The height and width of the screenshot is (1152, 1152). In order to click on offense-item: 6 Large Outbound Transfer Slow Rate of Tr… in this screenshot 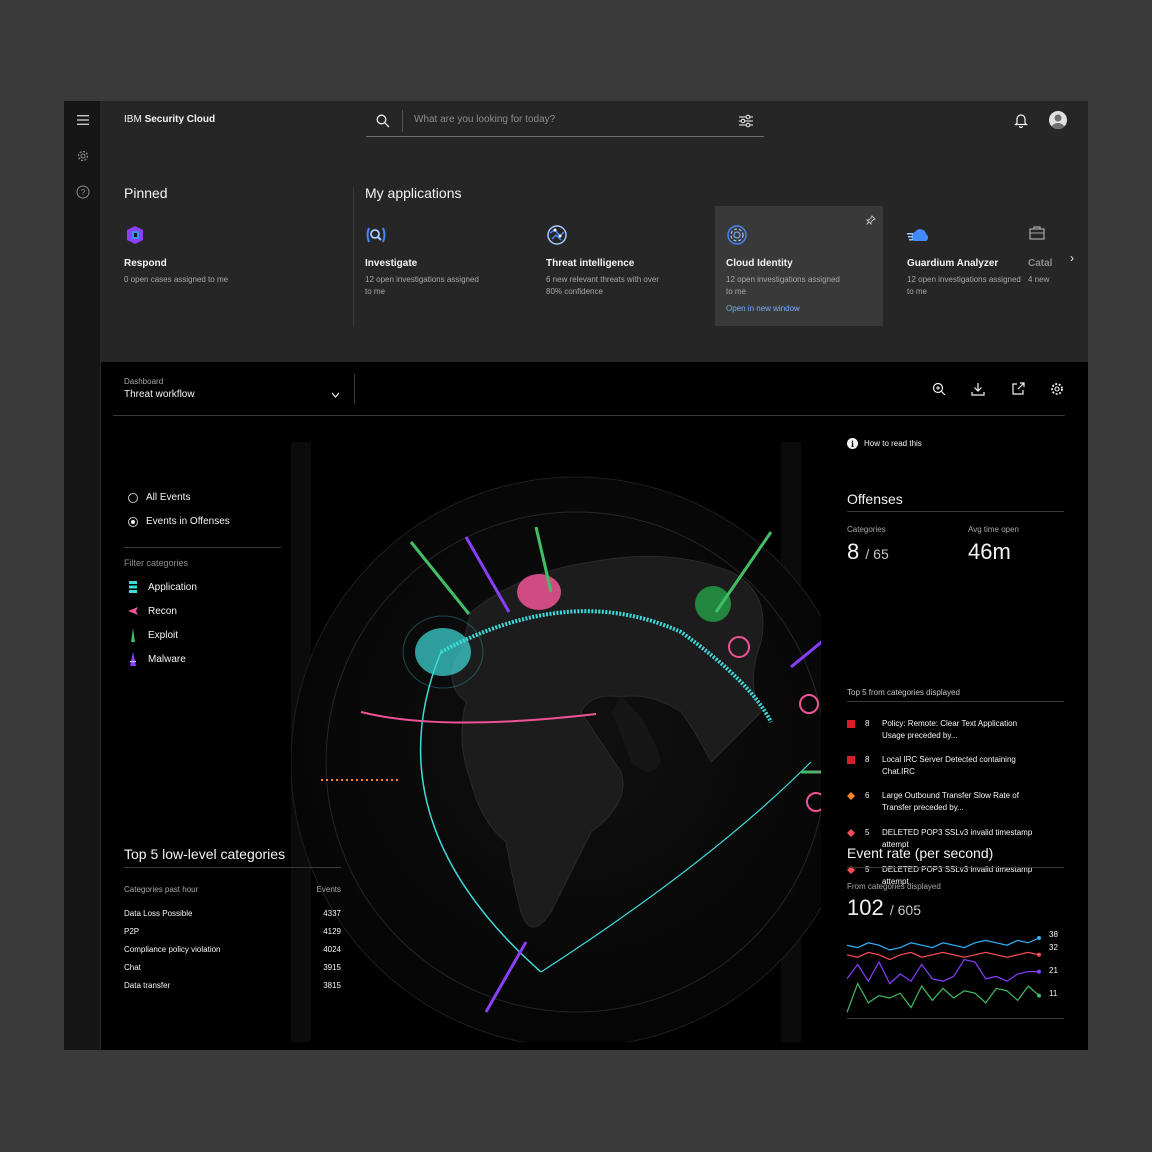, I will do `click(955, 802)`.